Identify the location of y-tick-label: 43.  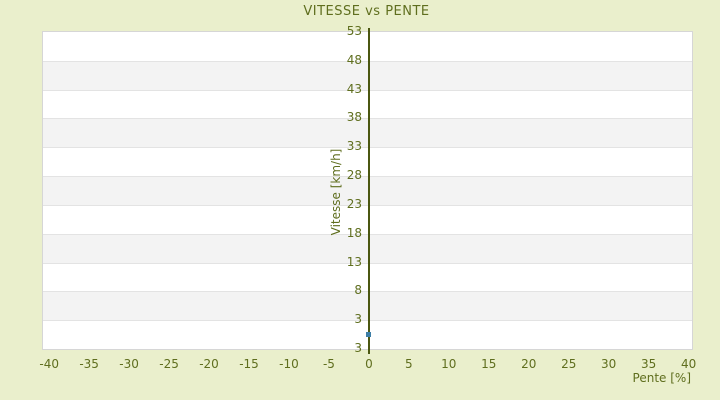
(354, 88).